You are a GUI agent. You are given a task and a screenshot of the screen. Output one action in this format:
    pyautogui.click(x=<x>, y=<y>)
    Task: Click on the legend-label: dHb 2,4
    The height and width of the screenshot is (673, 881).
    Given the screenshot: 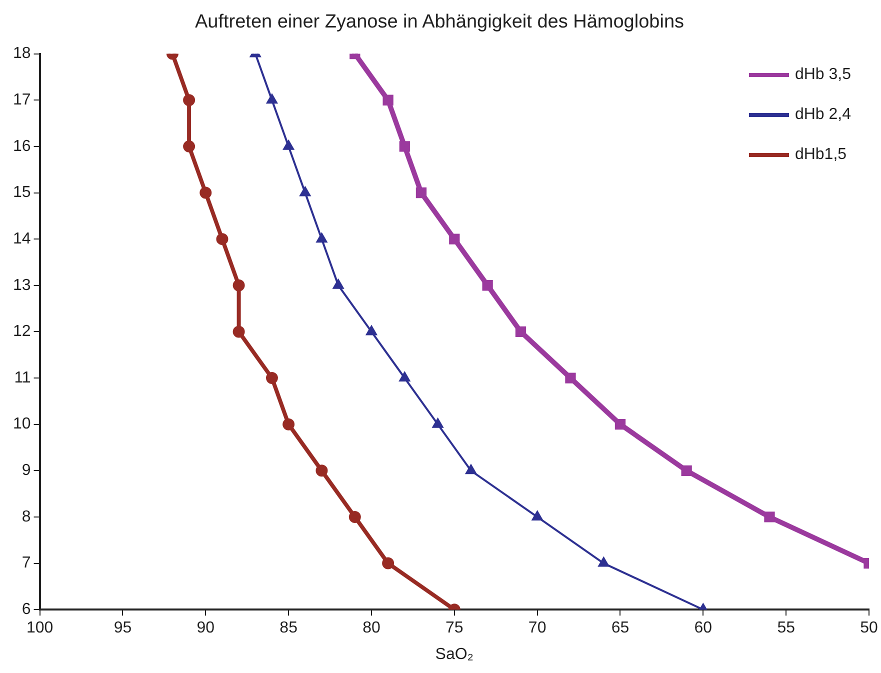 What is the action you would take?
    pyautogui.click(x=822, y=115)
    